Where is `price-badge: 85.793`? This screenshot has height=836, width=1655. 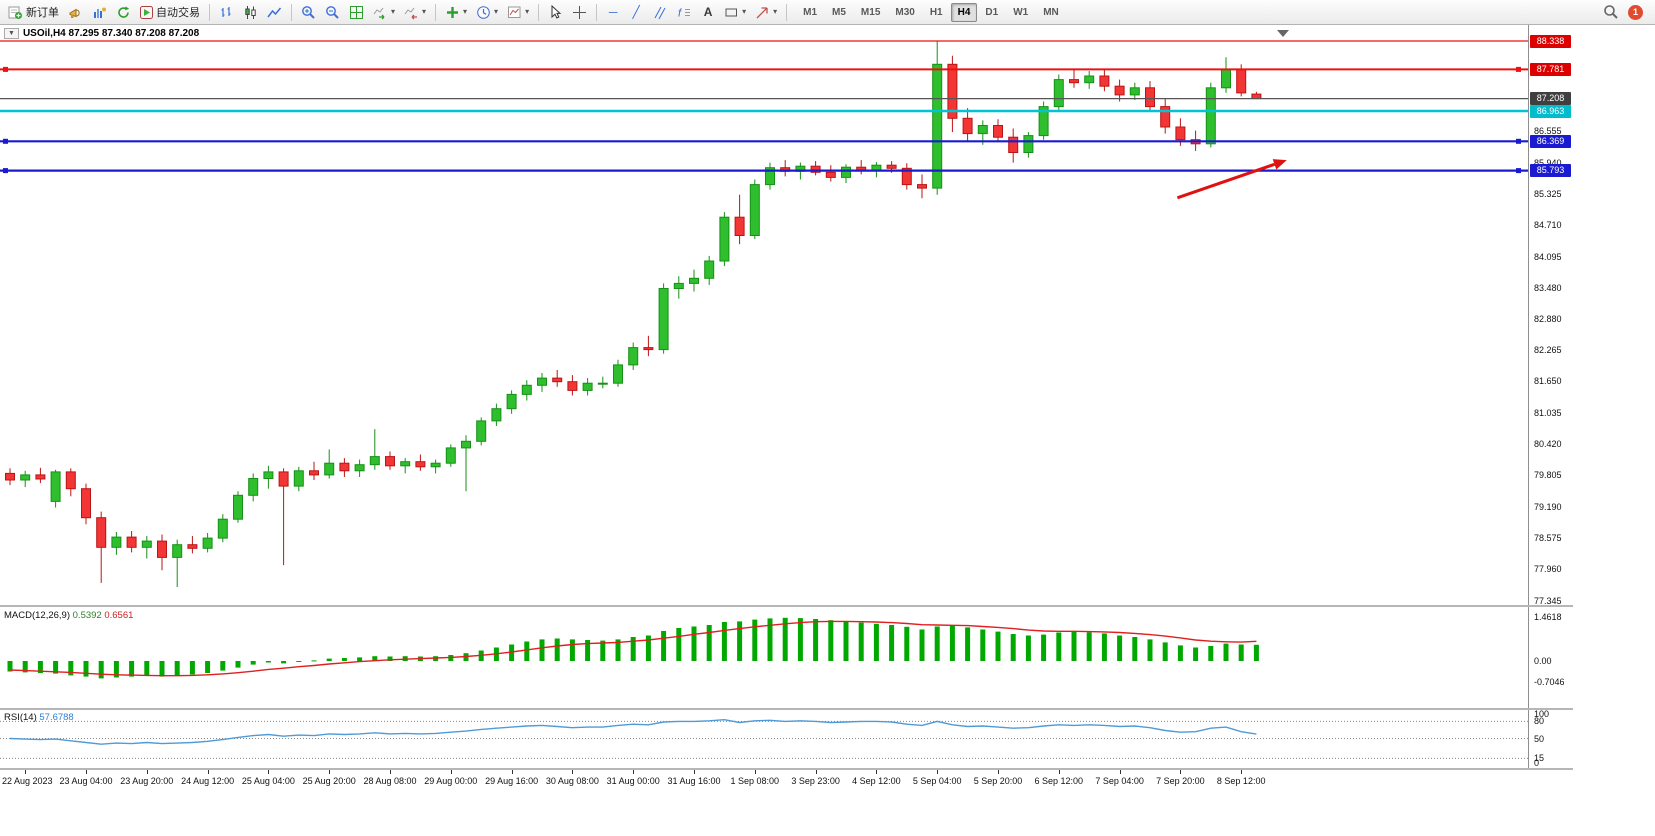 price-badge: 85.793 is located at coordinates (1550, 171).